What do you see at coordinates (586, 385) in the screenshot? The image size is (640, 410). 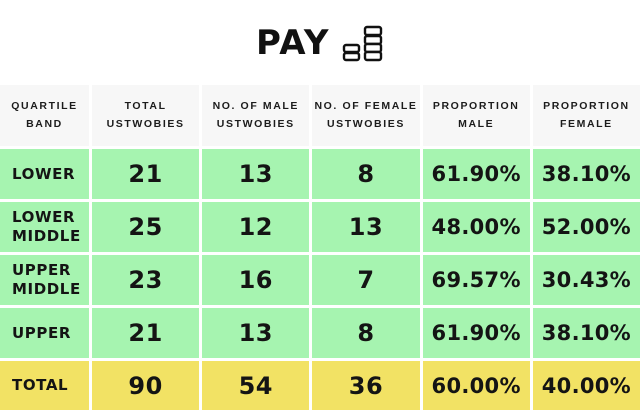 I see `value-cell-total: 40.00%` at bounding box center [586, 385].